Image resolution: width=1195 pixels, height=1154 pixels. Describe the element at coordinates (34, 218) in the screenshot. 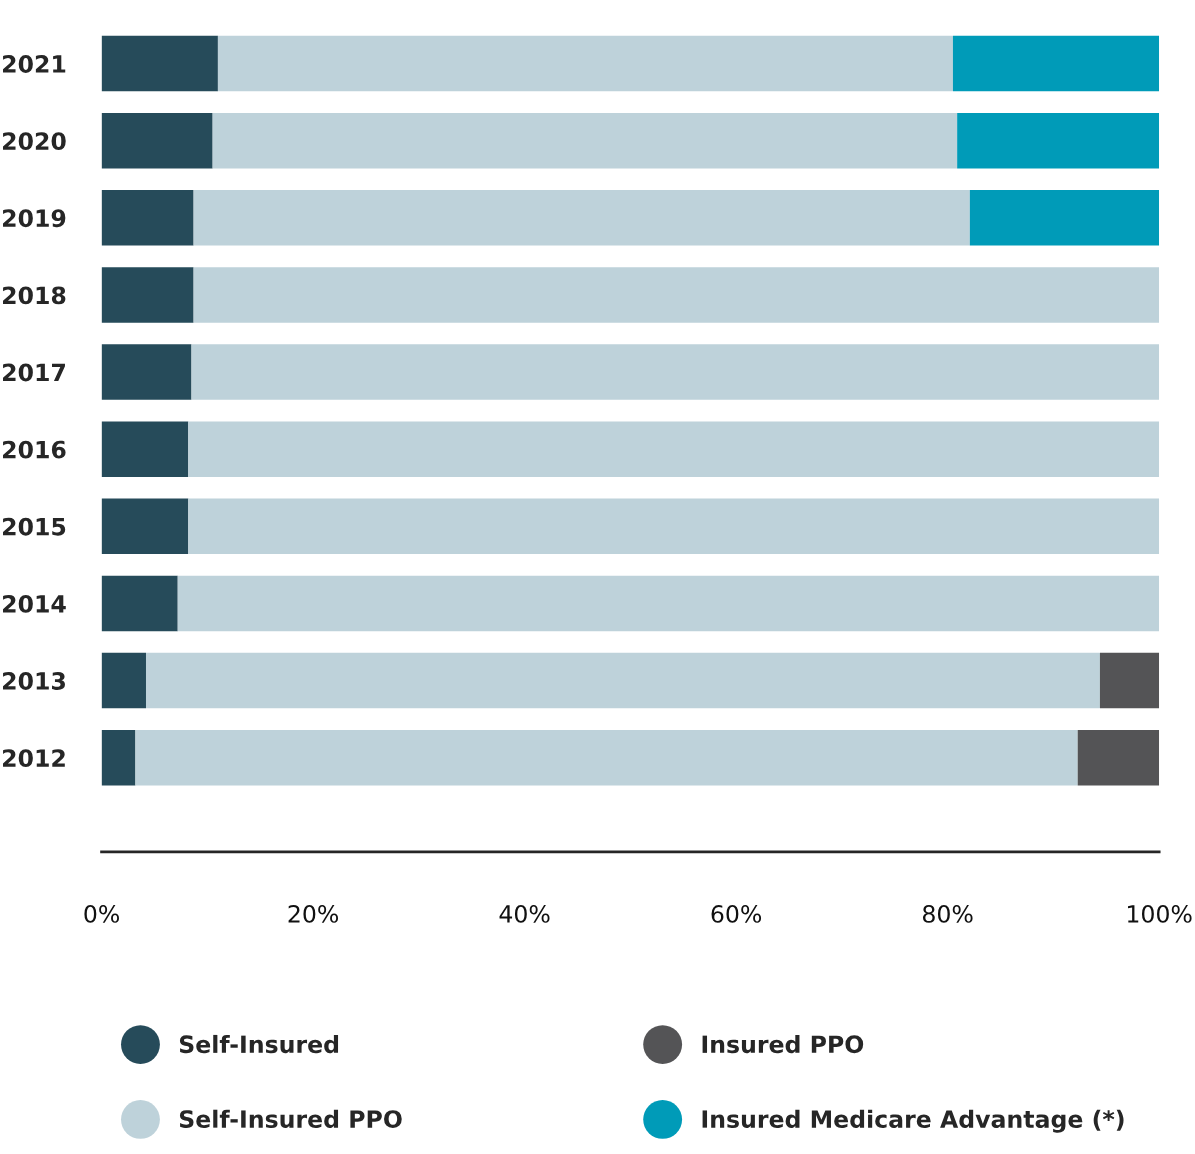

I see `y-tick-label: 2019` at that location.